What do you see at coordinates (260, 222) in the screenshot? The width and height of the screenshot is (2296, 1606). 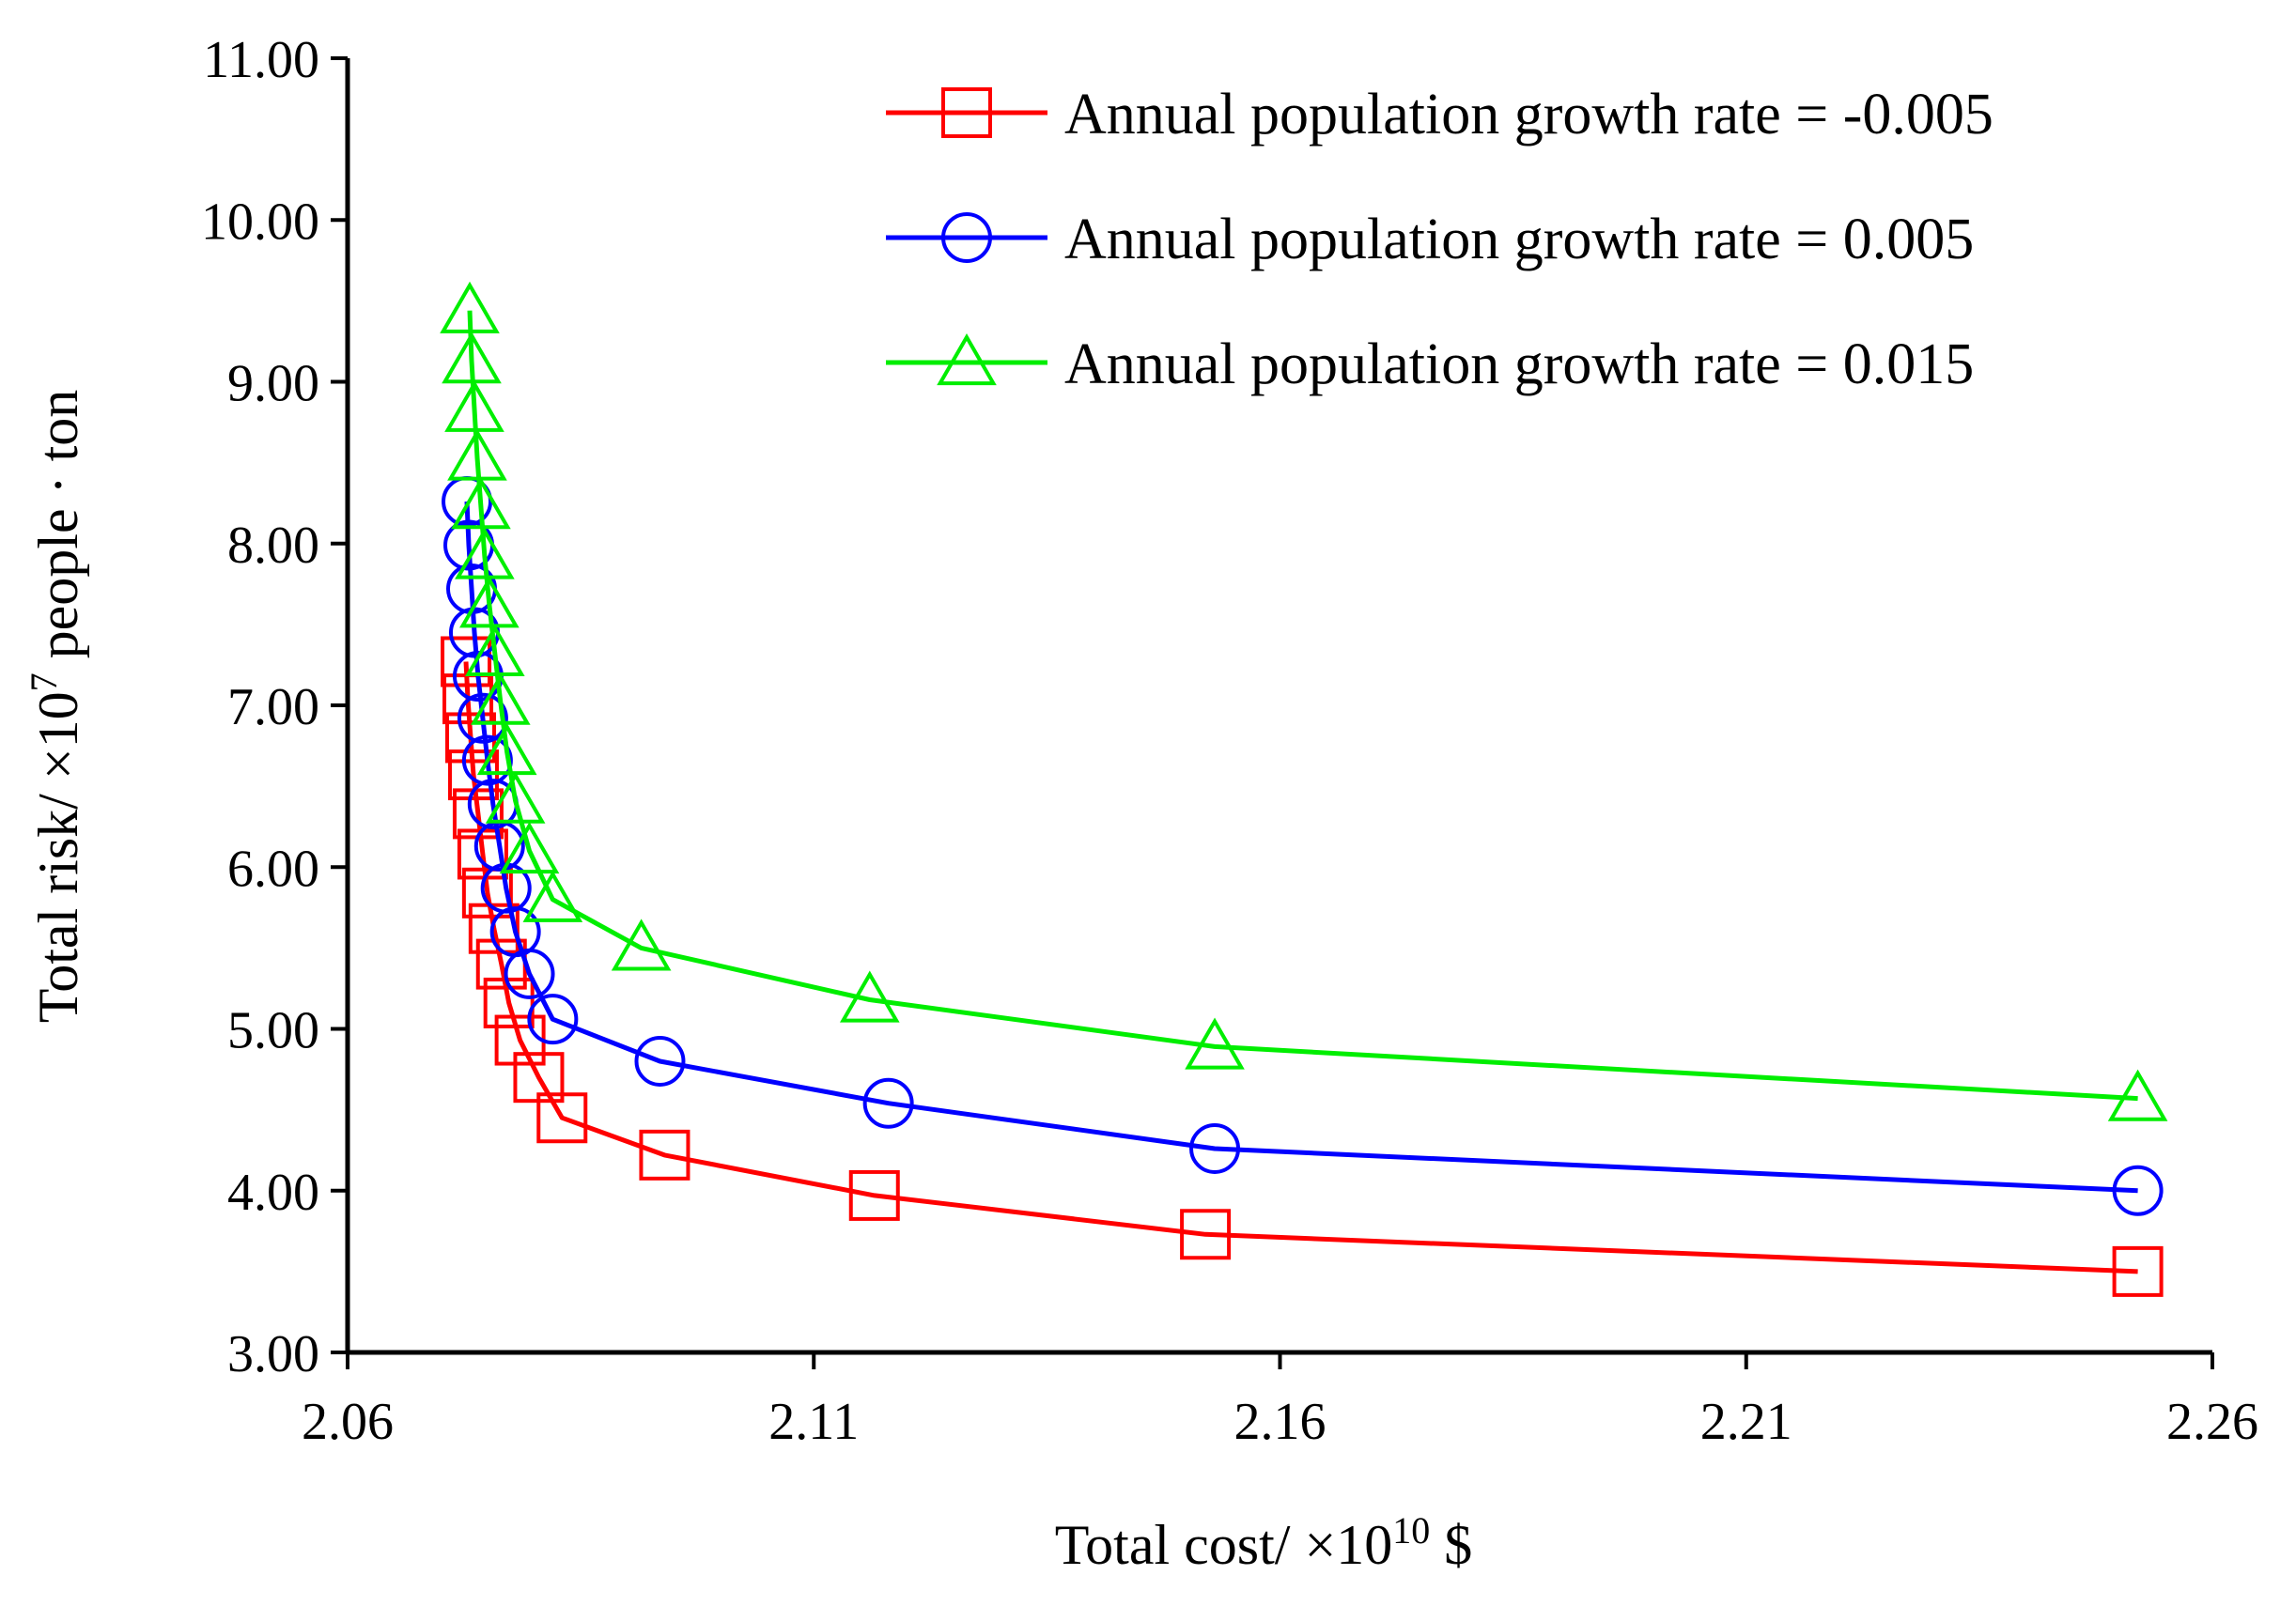 I see `y-tick-label: 10.00` at bounding box center [260, 222].